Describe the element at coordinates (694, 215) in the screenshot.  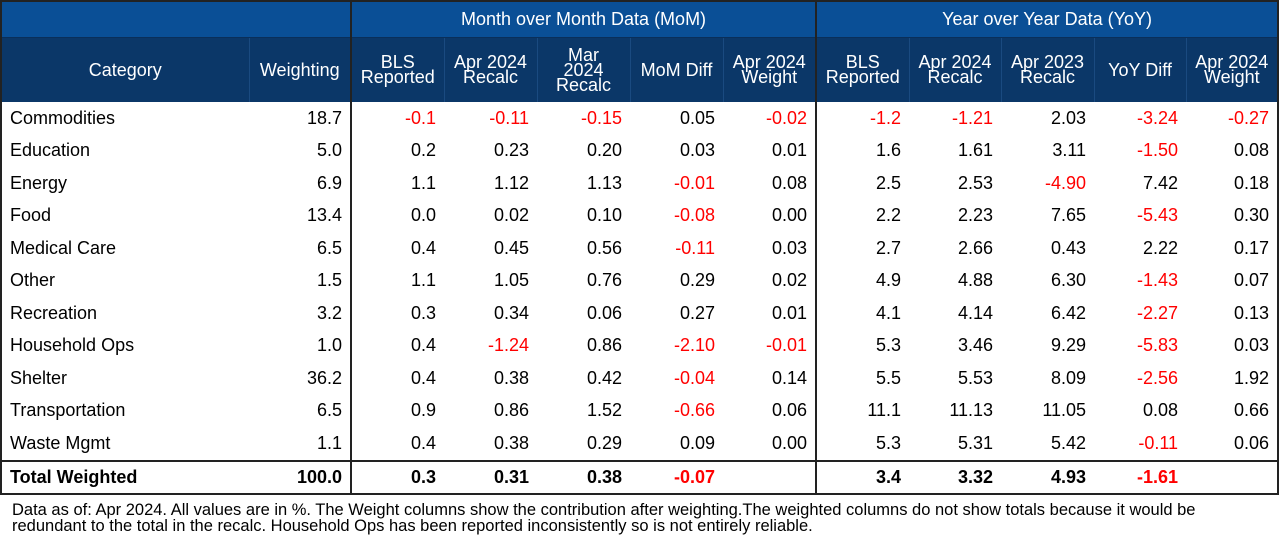
I see `value-cell: -0.08` at that location.